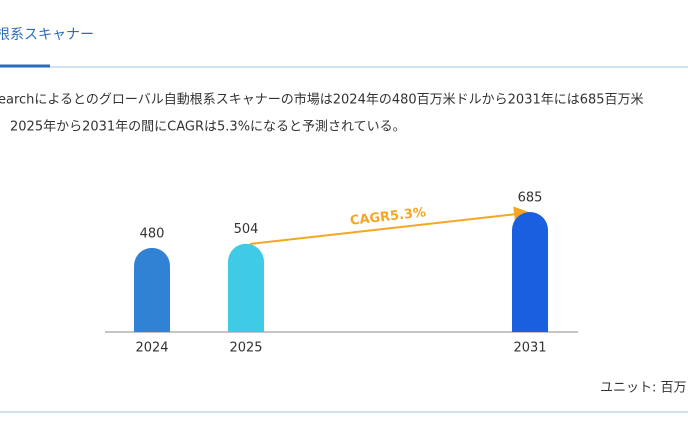 Image resolution: width=688 pixels, height=424 pixels. I want to click on value-label: 685, so click(530, 198).